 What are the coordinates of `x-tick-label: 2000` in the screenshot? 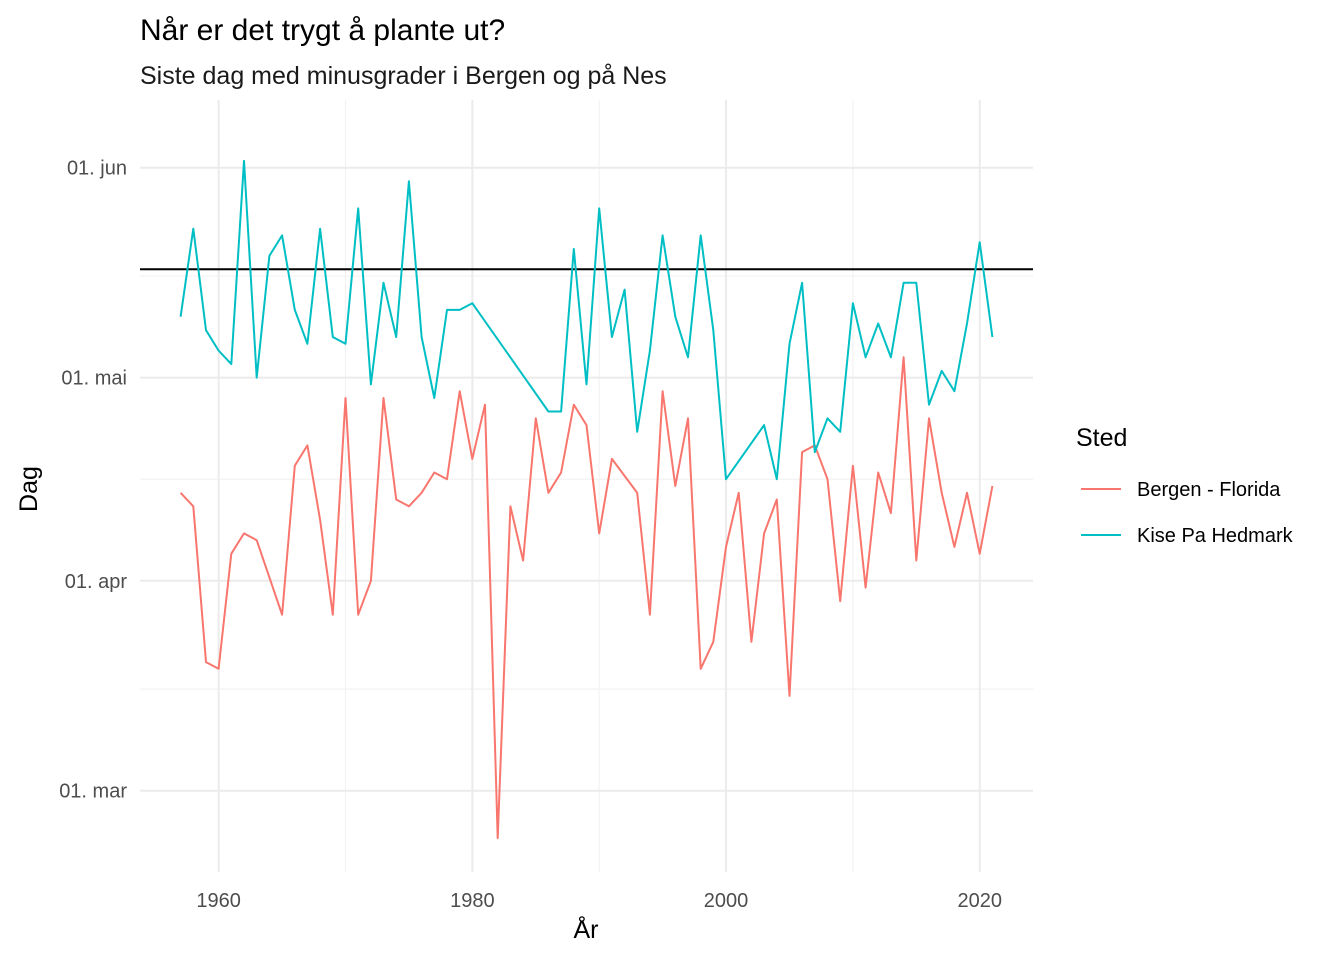 It's located at (726, 901).